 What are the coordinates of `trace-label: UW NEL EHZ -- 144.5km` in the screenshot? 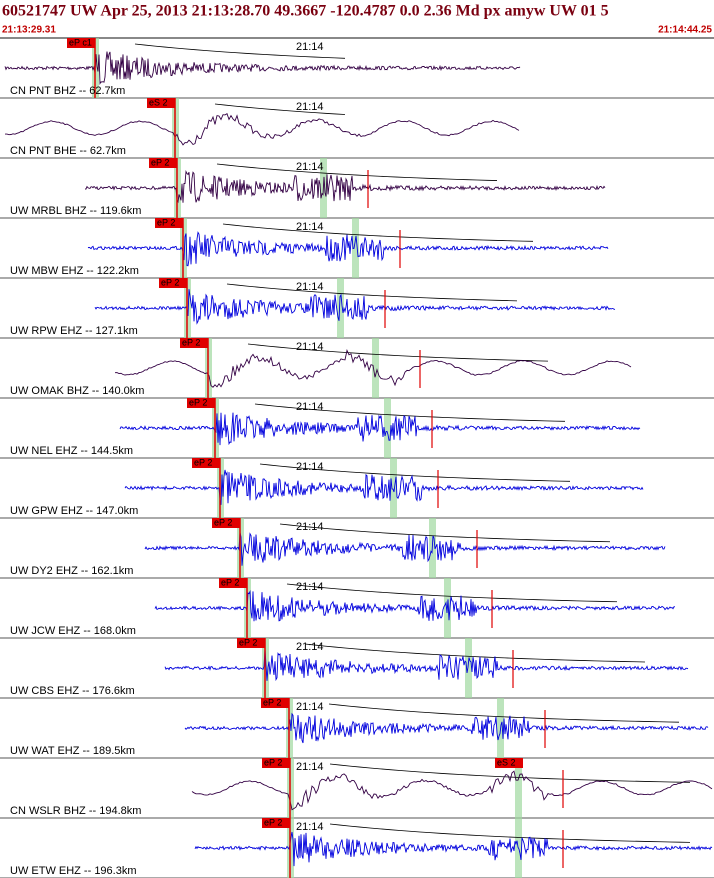 It's located at (71, 451).